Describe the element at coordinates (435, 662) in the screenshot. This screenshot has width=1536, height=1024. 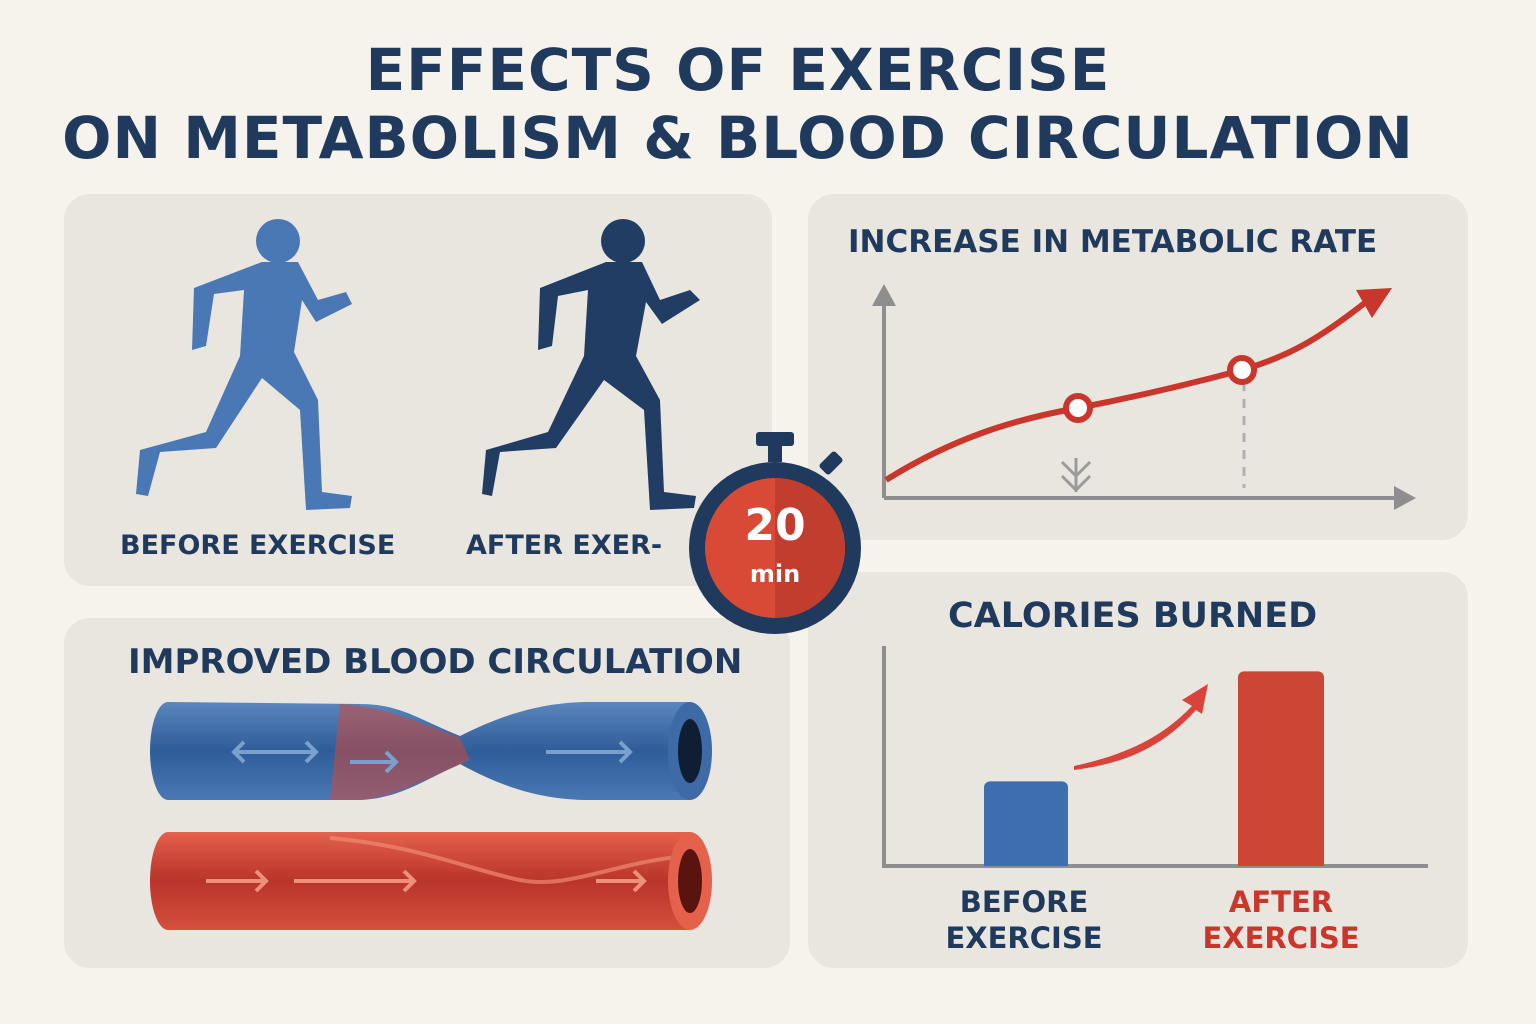
I see `blood-title: IMPROVED BLOOD CIRCULATION` at that location.